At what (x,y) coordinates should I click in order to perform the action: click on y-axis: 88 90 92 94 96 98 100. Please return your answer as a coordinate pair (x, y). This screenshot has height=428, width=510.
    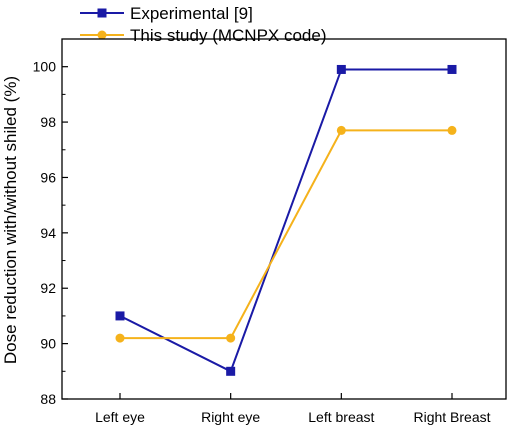
    Looking at the image, I should click on (50, 222).